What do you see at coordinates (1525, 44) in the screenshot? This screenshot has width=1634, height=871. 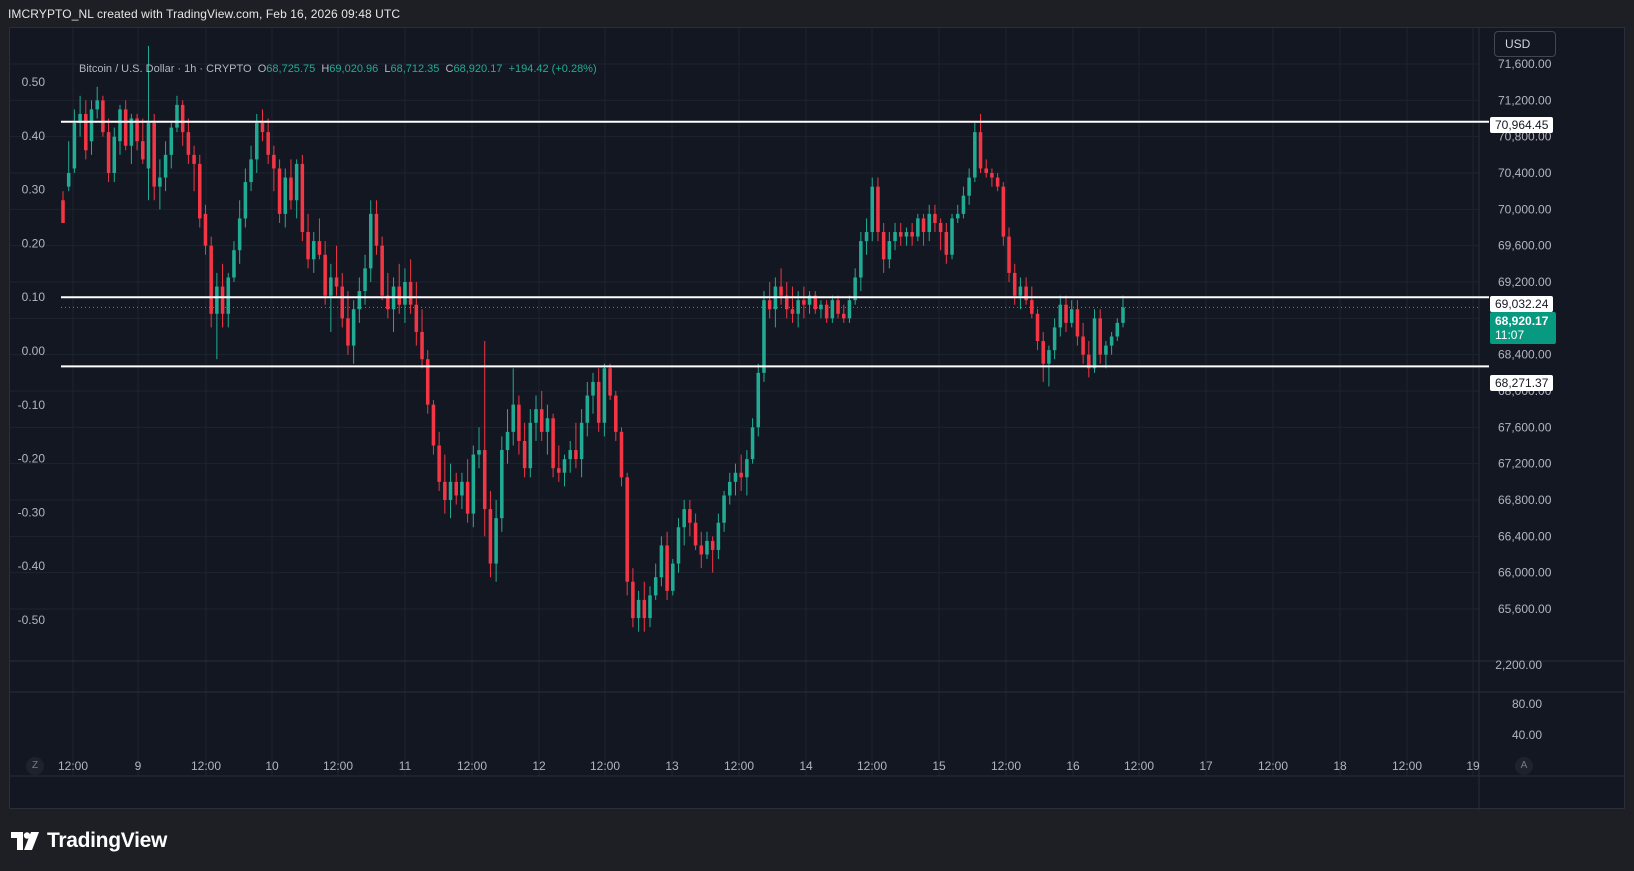 I see `currency-button: USD` at bounding box center [1525, 44].